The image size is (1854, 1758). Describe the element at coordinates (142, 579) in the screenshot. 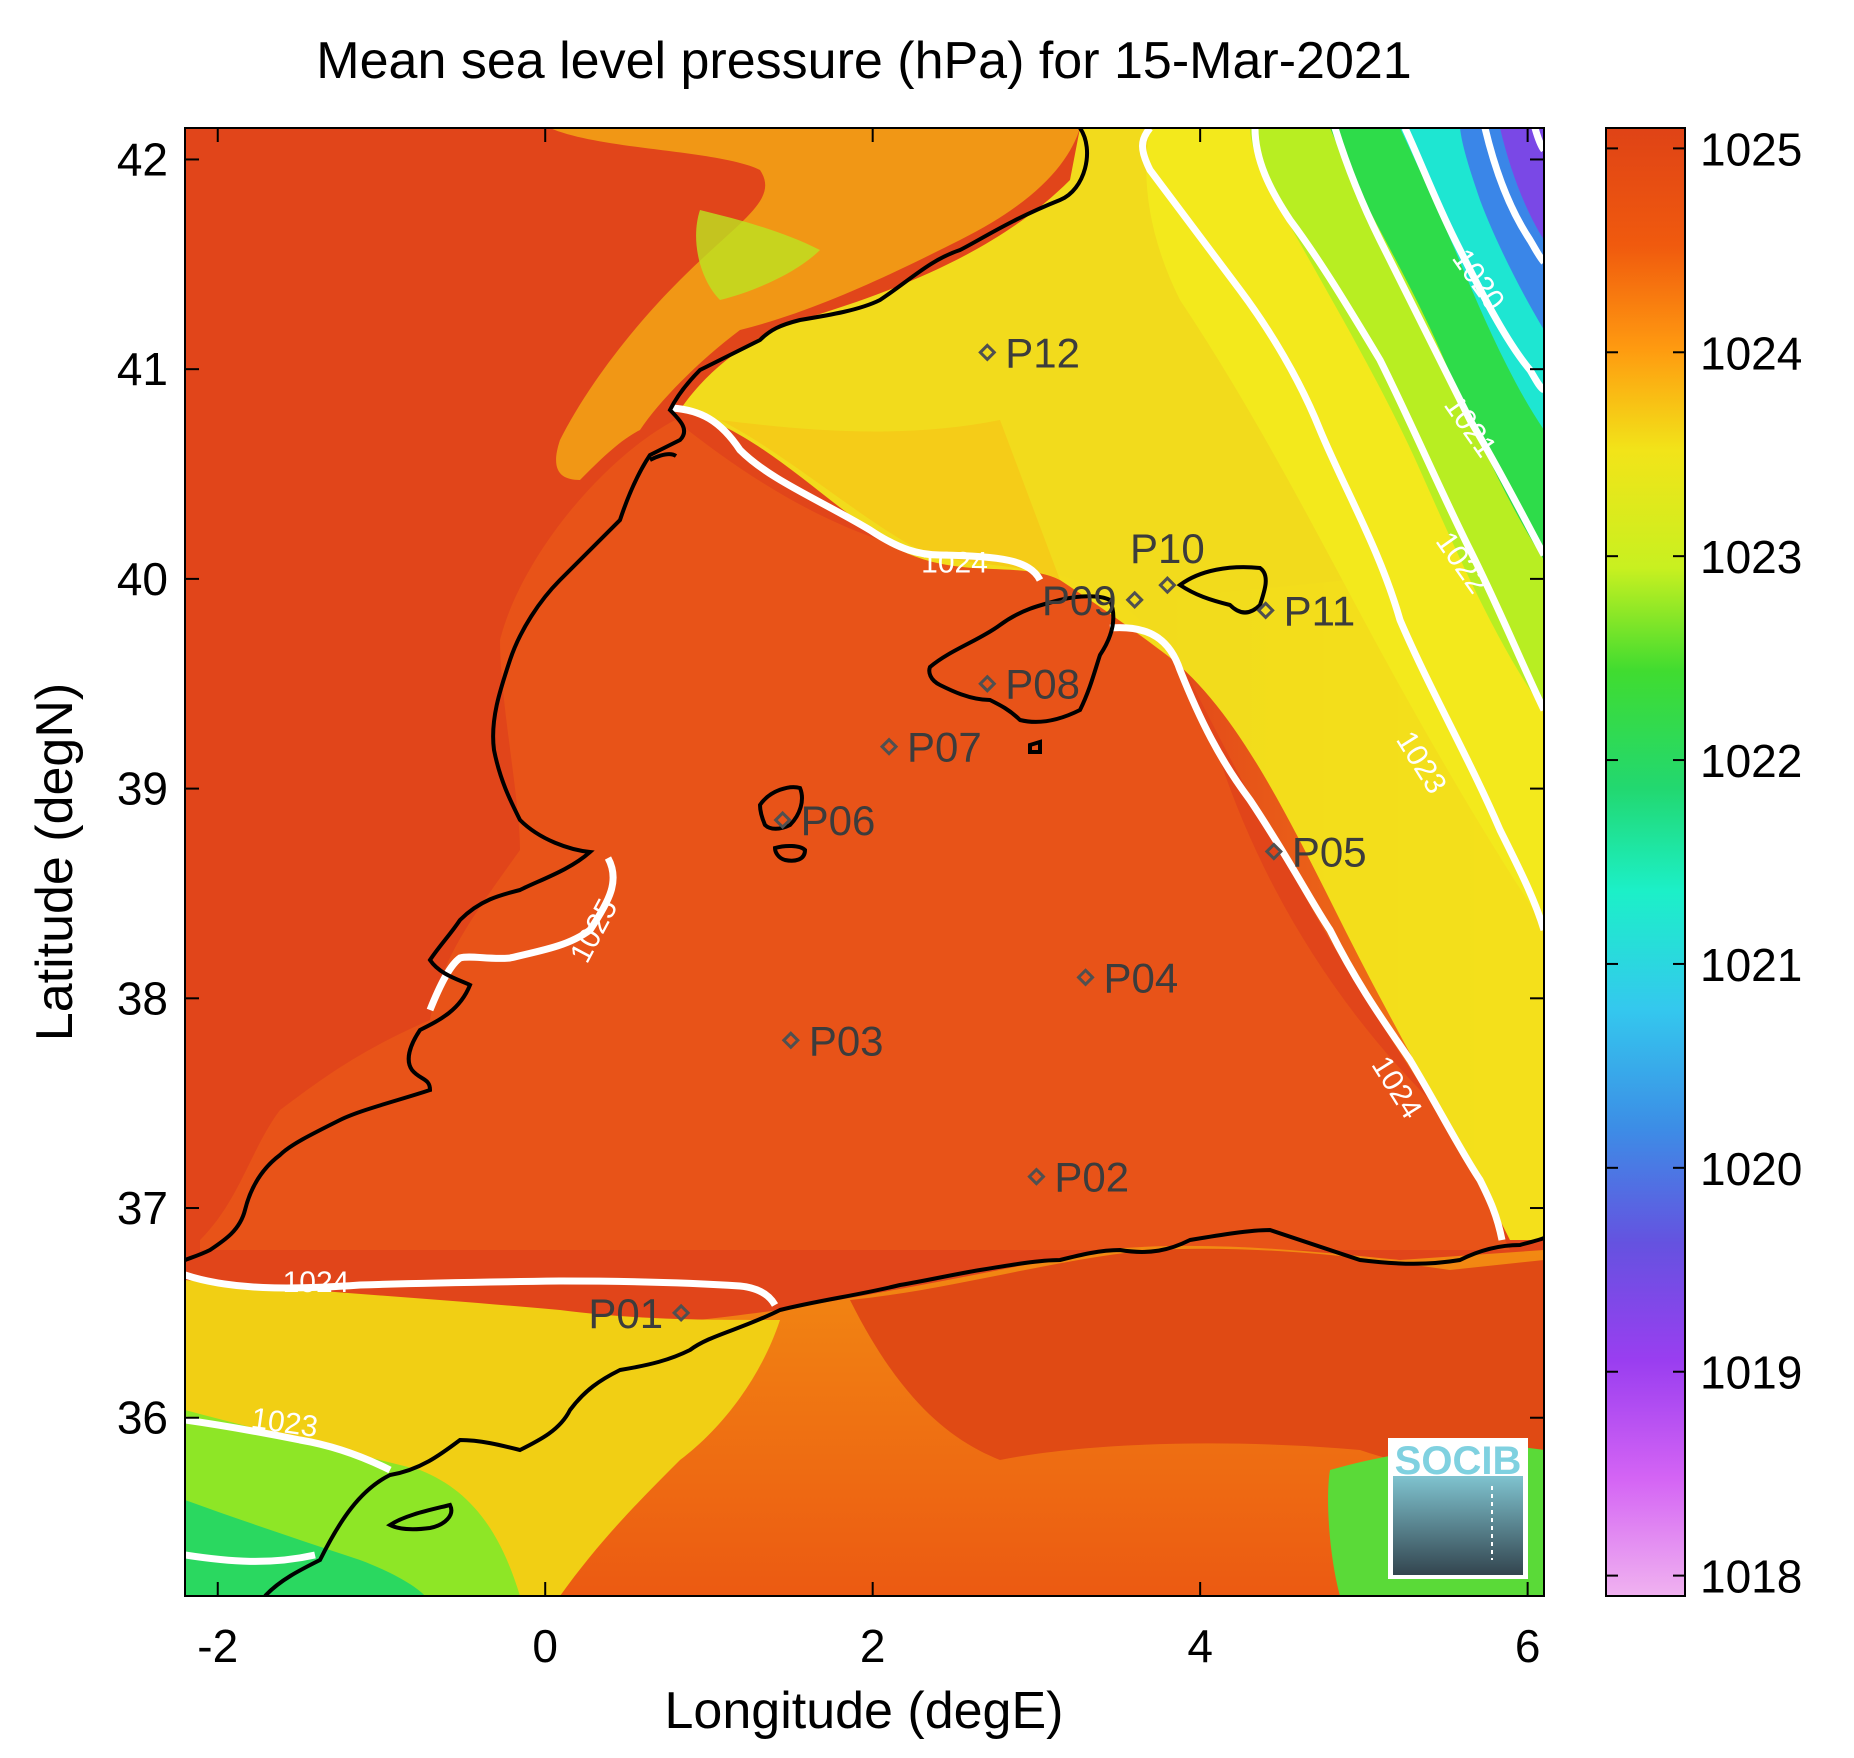

I see `y-tick-label: 40` at that location.